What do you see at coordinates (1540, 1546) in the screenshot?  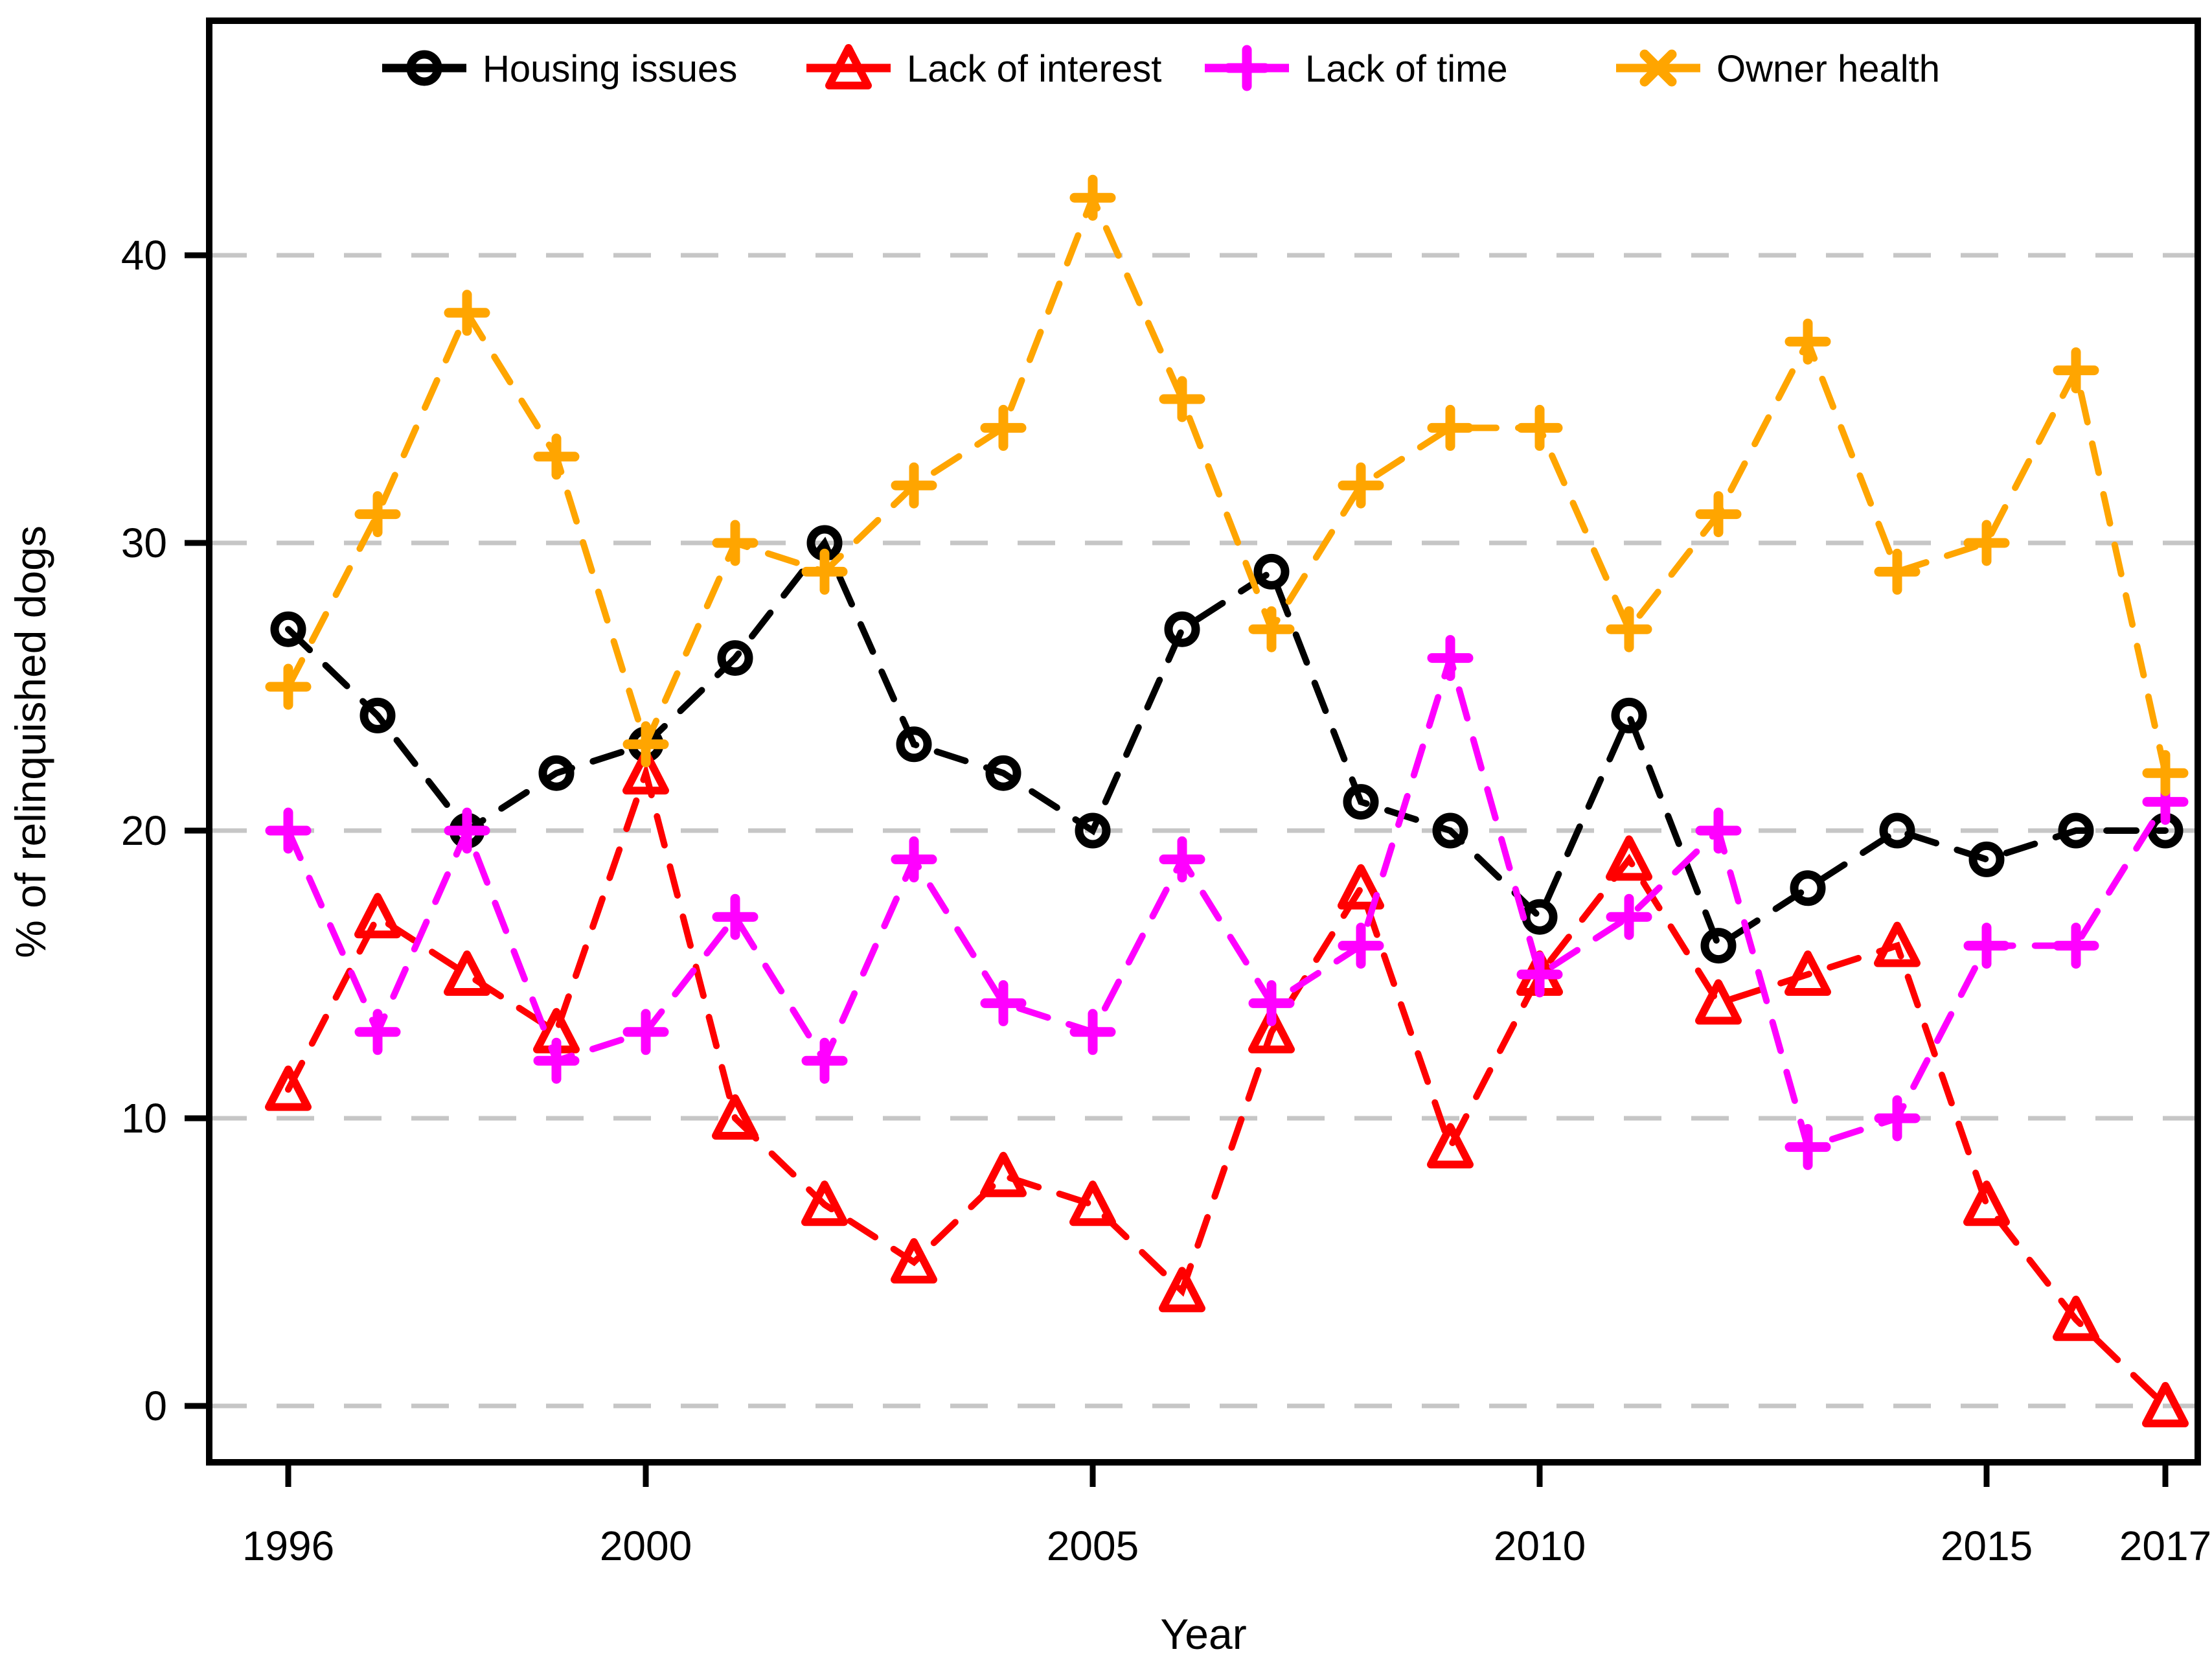 I see `x-tick-label: 2010` at bounding box center [1540, 1546].